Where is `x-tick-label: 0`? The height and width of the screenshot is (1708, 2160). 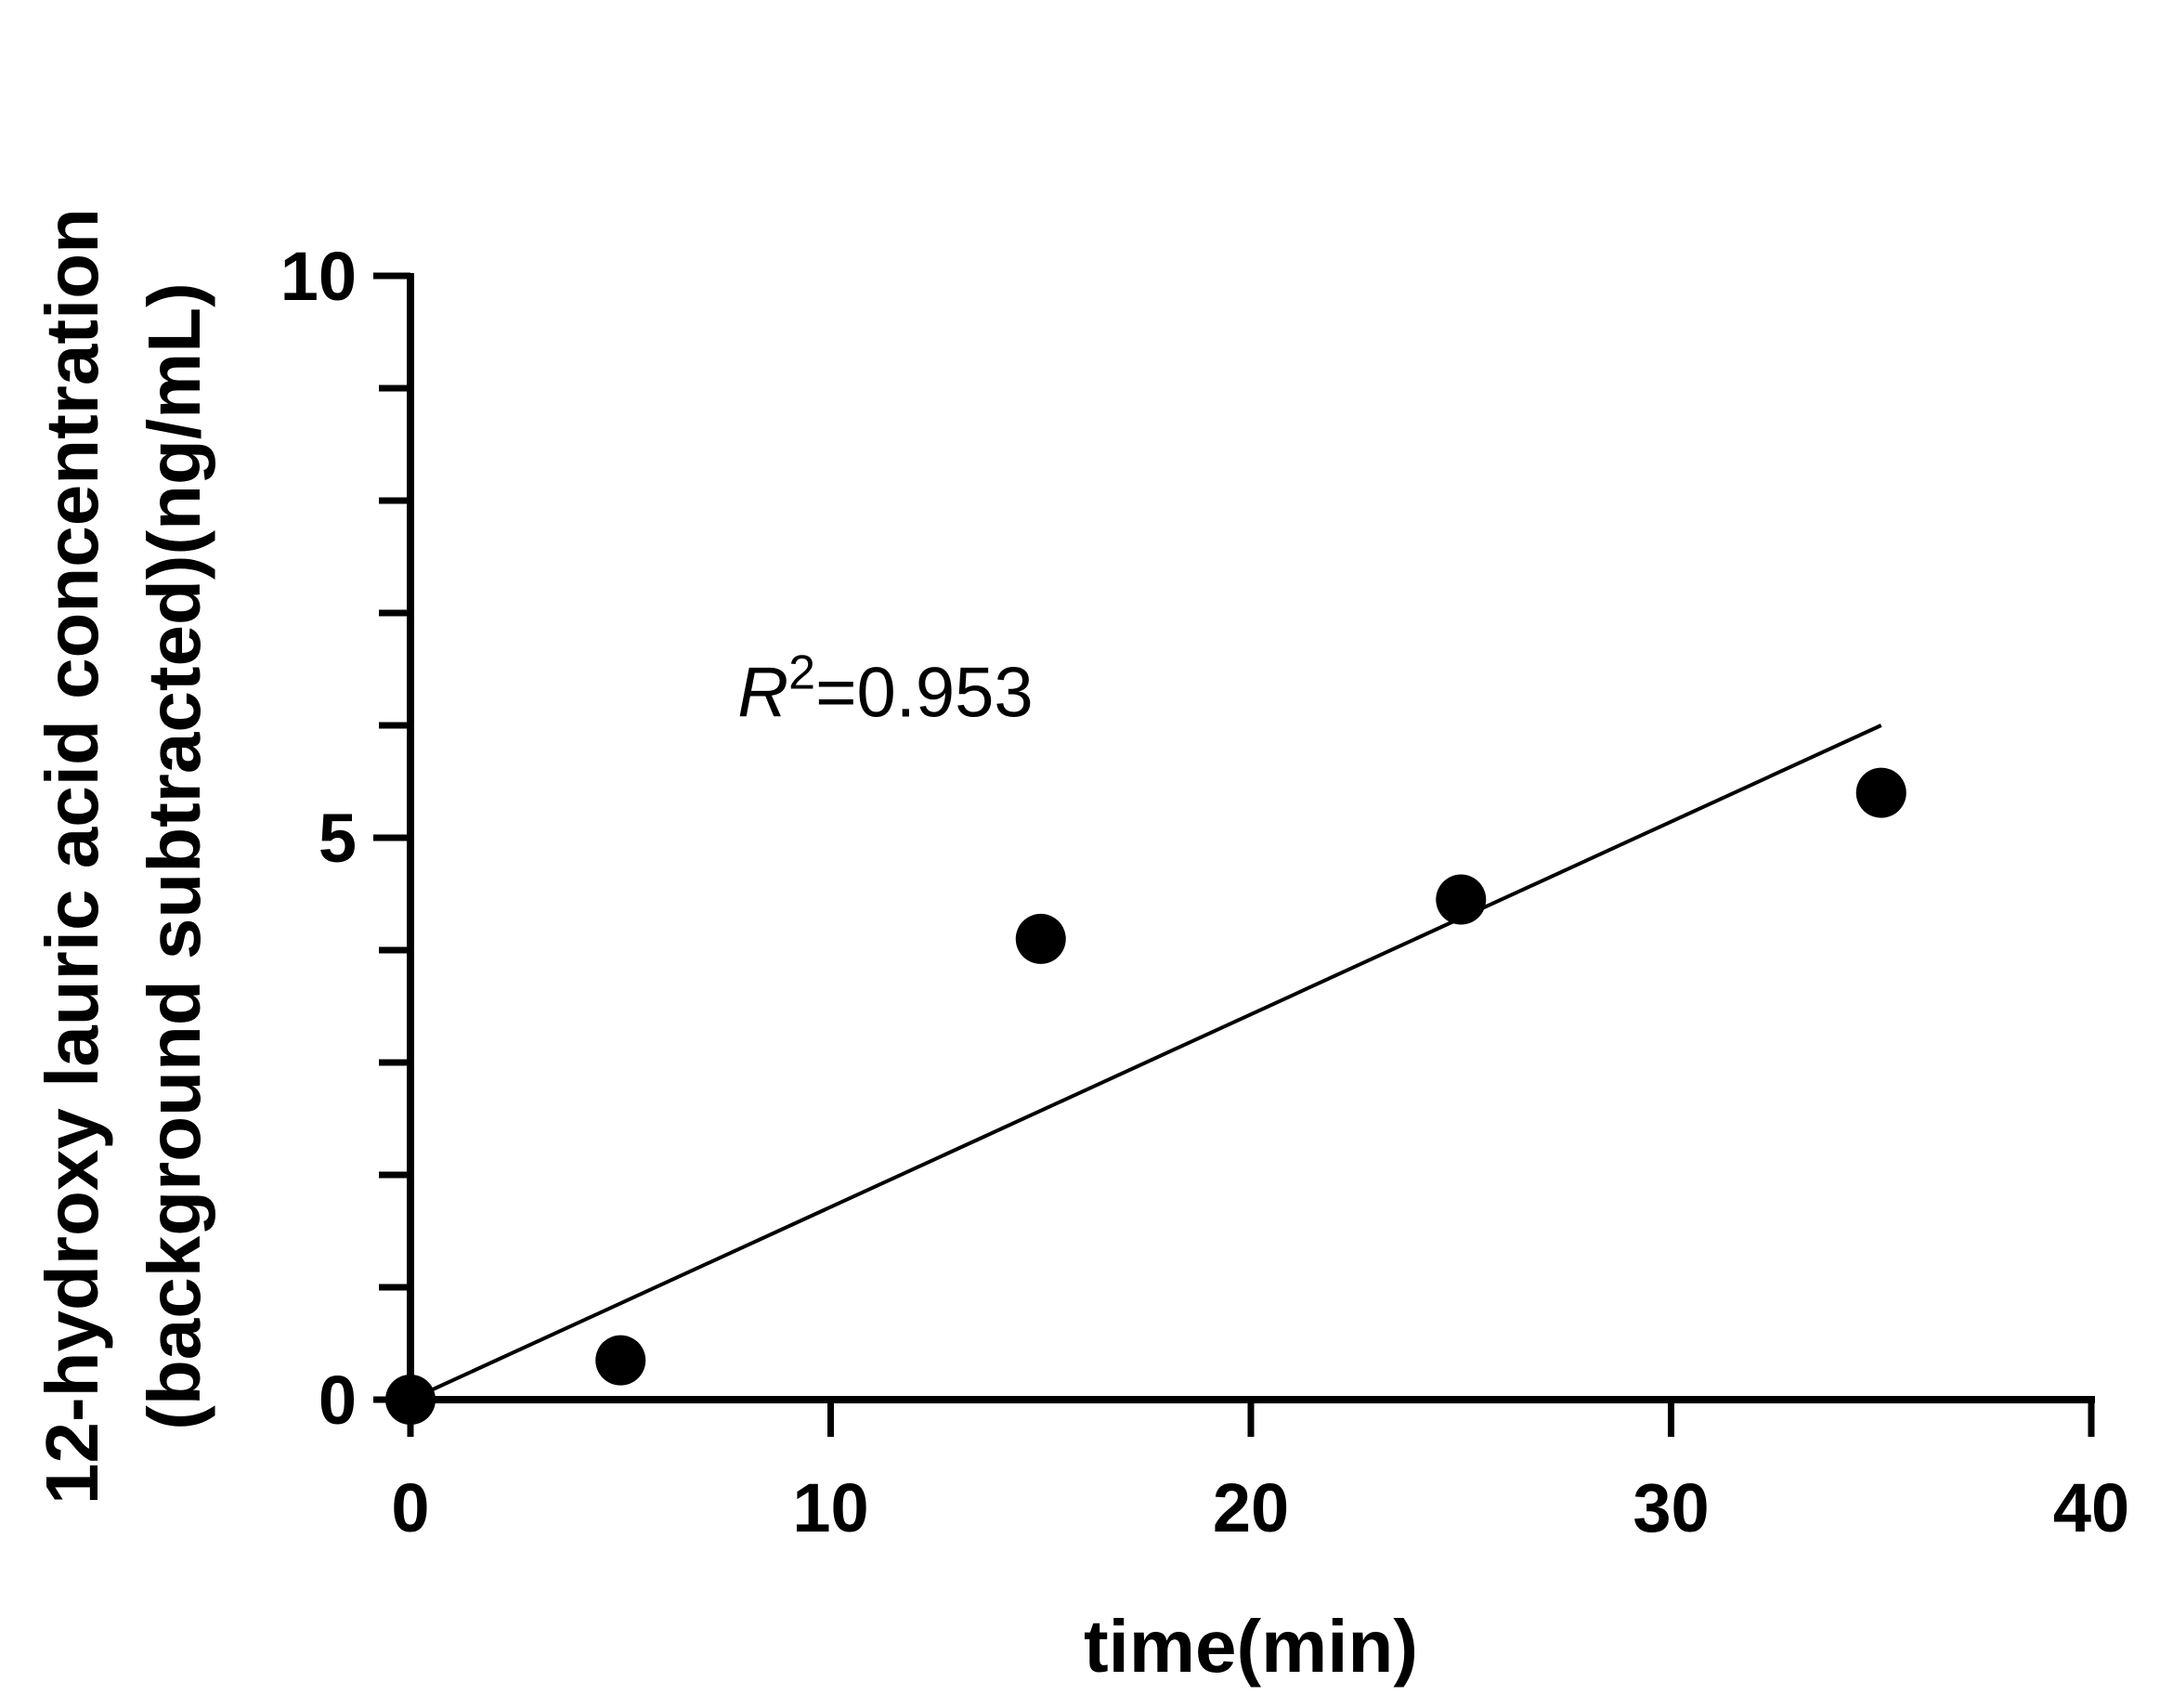 x-tick-label: 0 is located at coordinates (410, 1507).